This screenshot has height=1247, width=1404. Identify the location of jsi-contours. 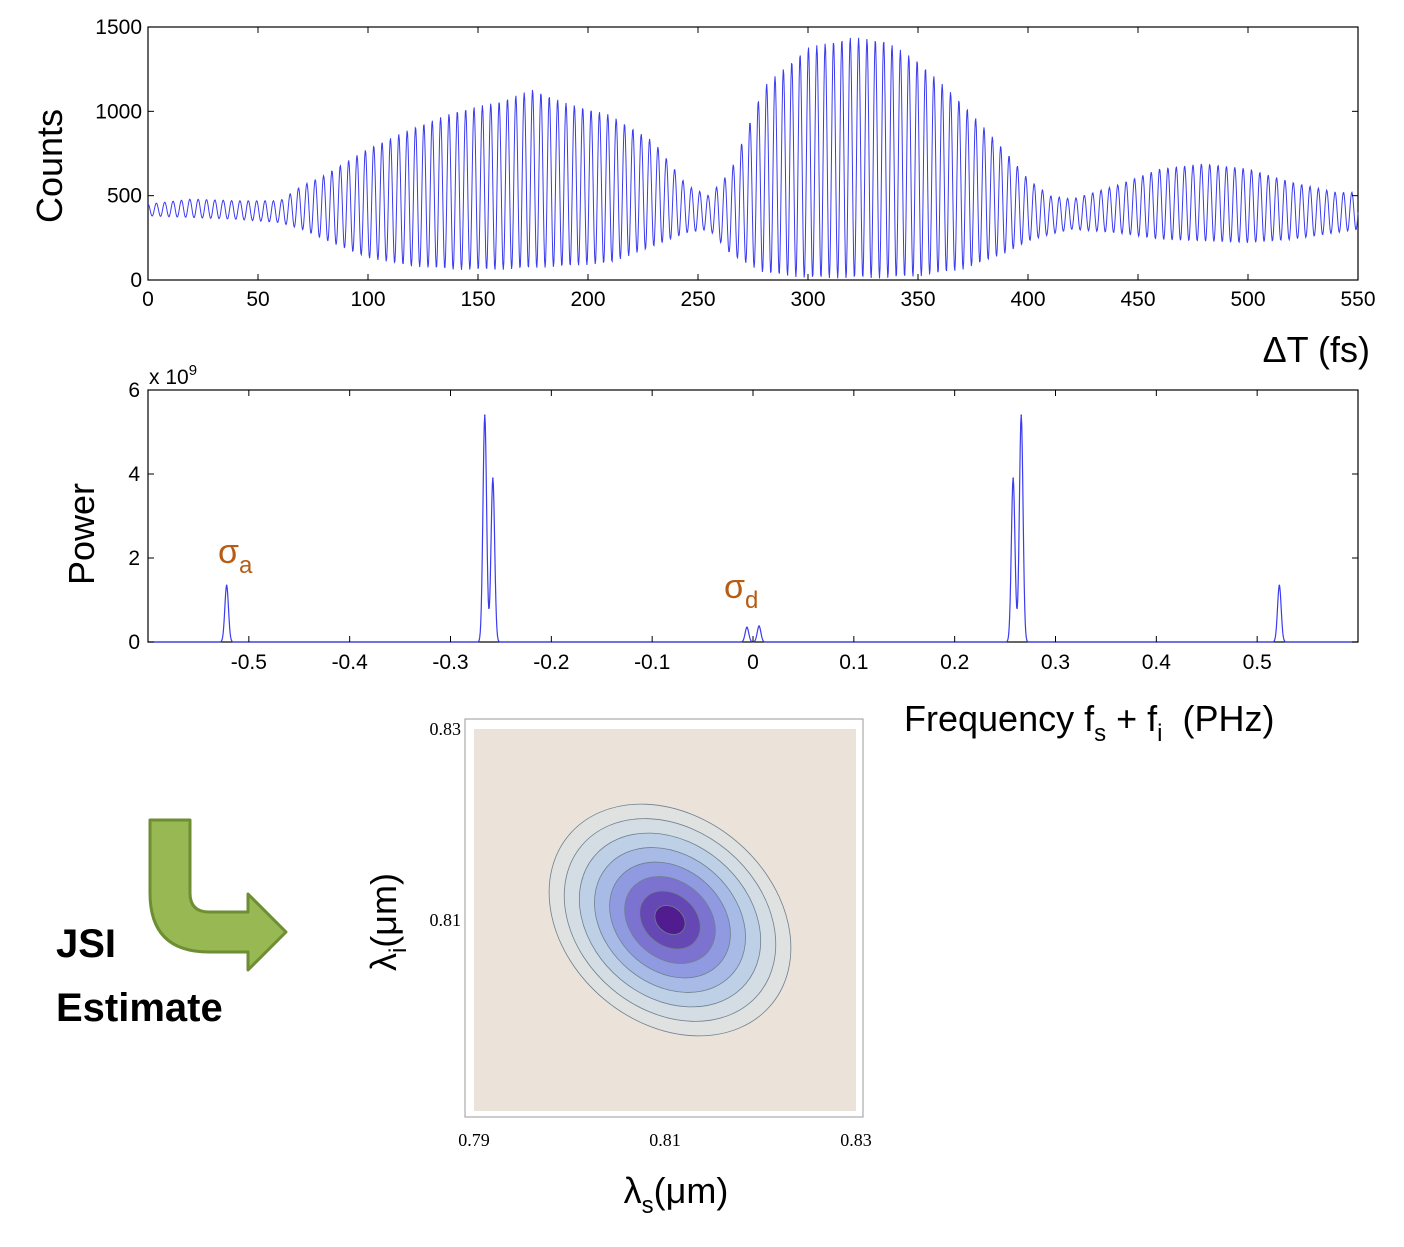
(670, 920).